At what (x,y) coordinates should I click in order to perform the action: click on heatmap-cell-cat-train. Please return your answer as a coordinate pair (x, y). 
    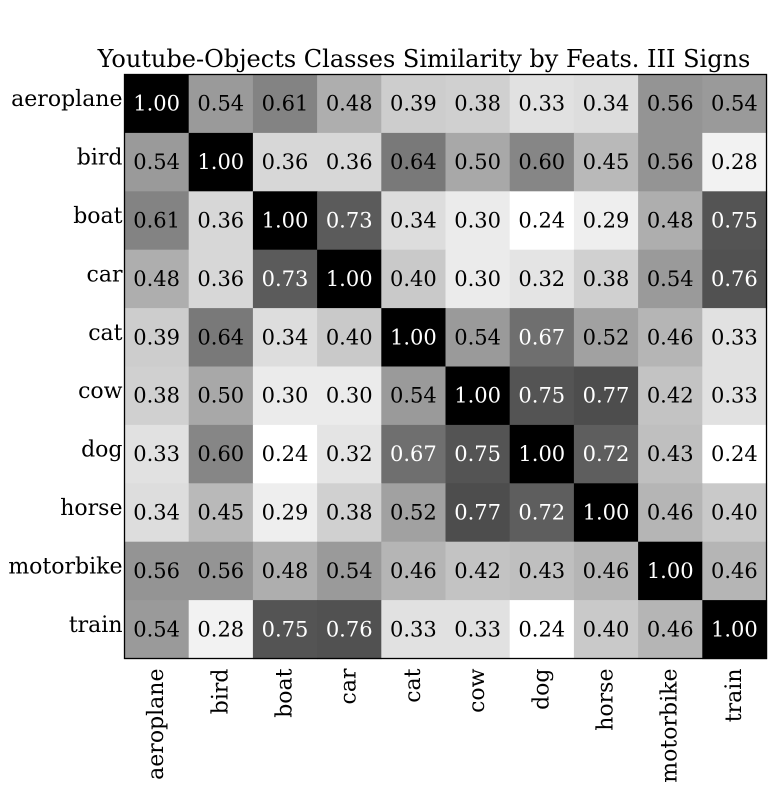
    Looking at the image, I should click on (735, 338).